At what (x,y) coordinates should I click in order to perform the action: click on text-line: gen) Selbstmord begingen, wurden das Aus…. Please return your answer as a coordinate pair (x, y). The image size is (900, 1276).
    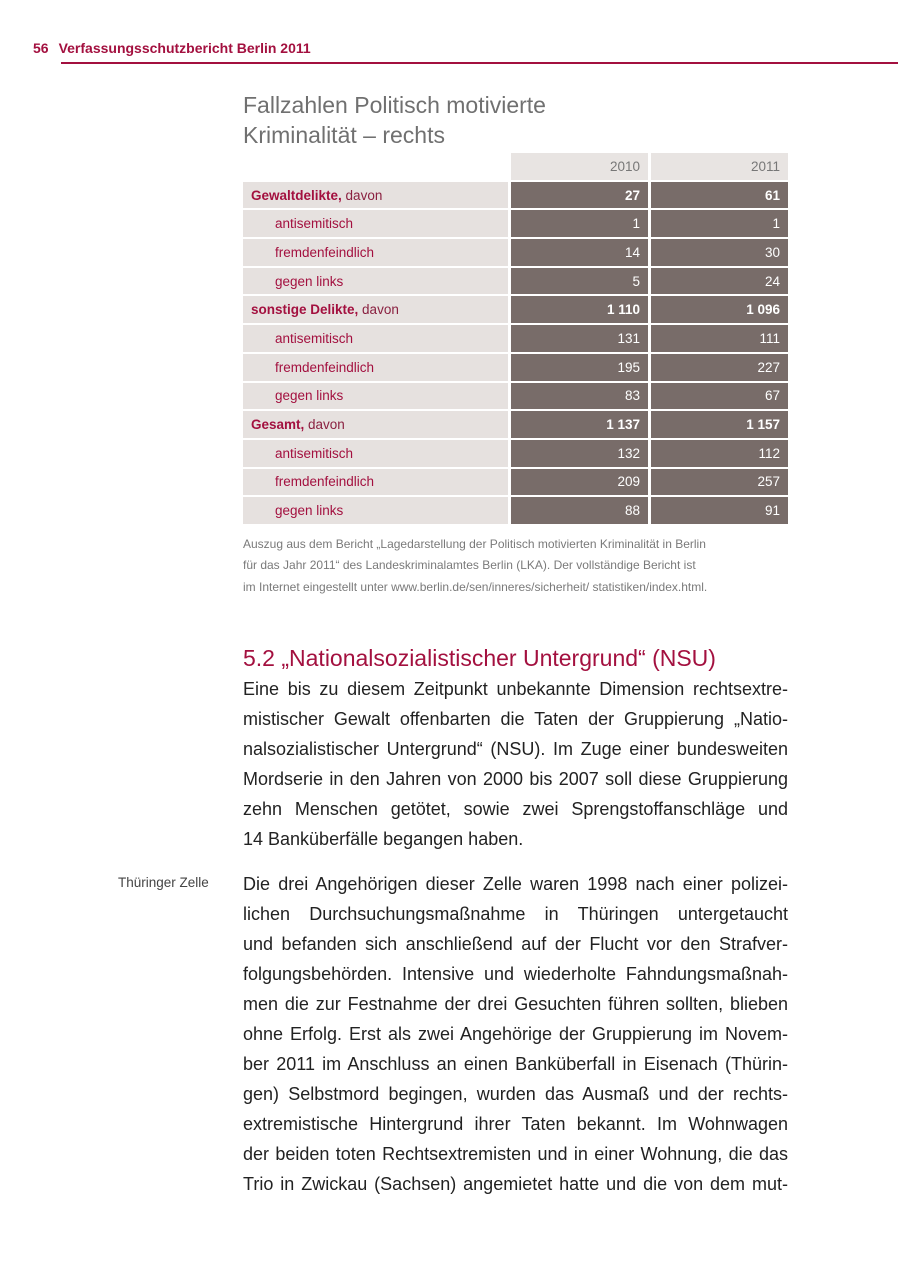
    Looking at the image, I should click on (515, 1094).